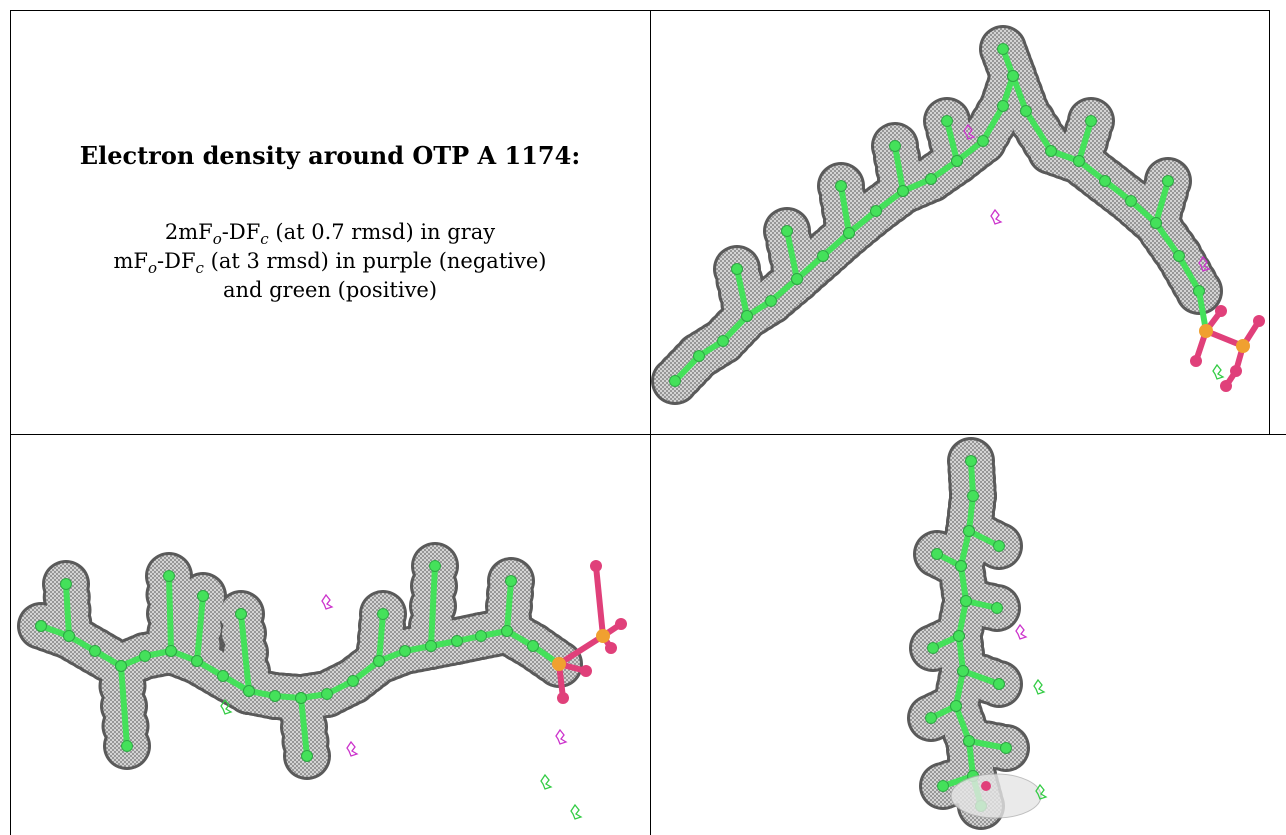  Describe the element at coordinates (330, 155) in the screenshot. I see `figure-title: Electron density around OTP A 1174:` at that location.